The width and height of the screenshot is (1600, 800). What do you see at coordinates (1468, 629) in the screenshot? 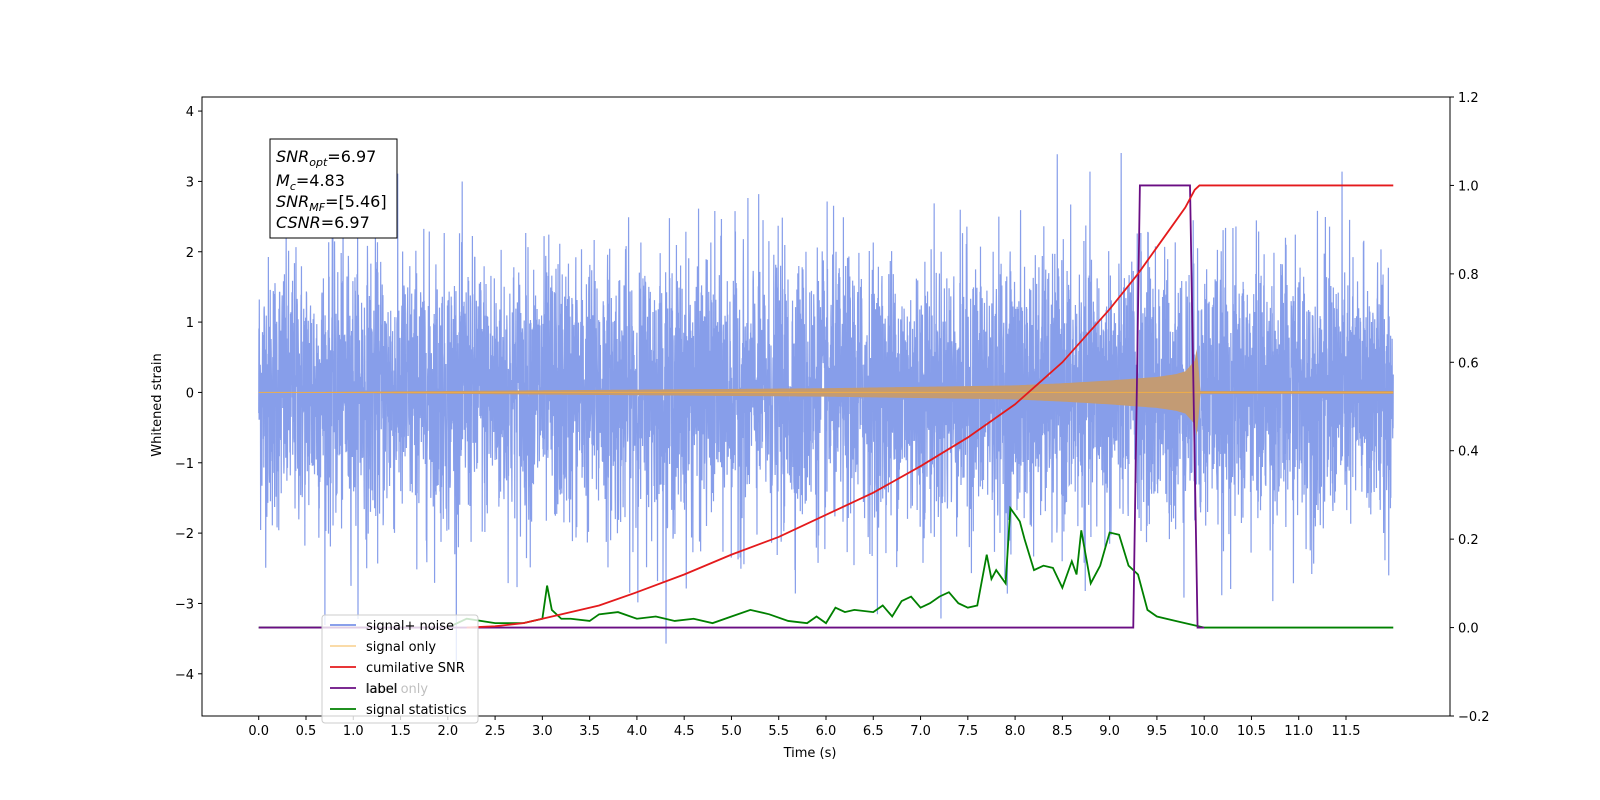
I see `y2-tick-label: 0.0` at bounding box center [1468, 629].